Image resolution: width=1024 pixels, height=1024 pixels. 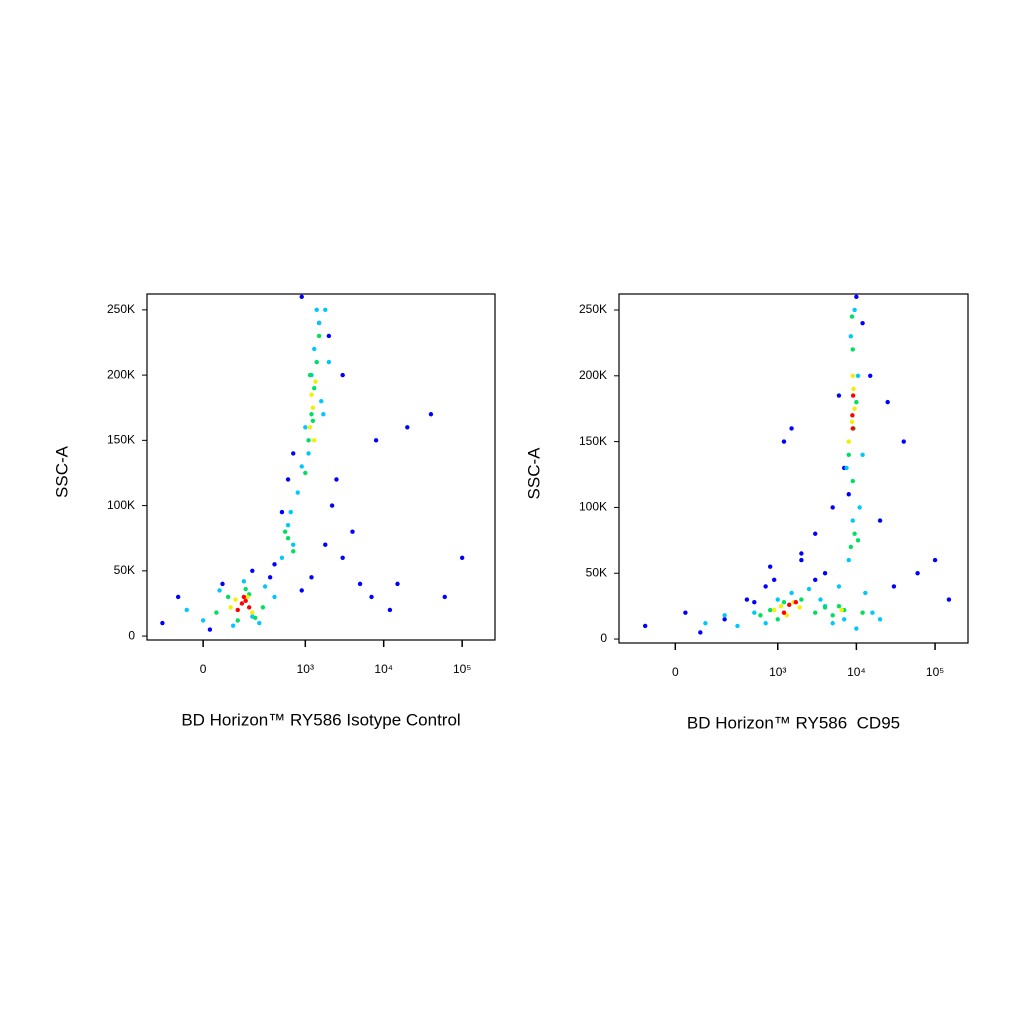 I want to click on x-tick-label: 10³, so click(x=777, y=672).